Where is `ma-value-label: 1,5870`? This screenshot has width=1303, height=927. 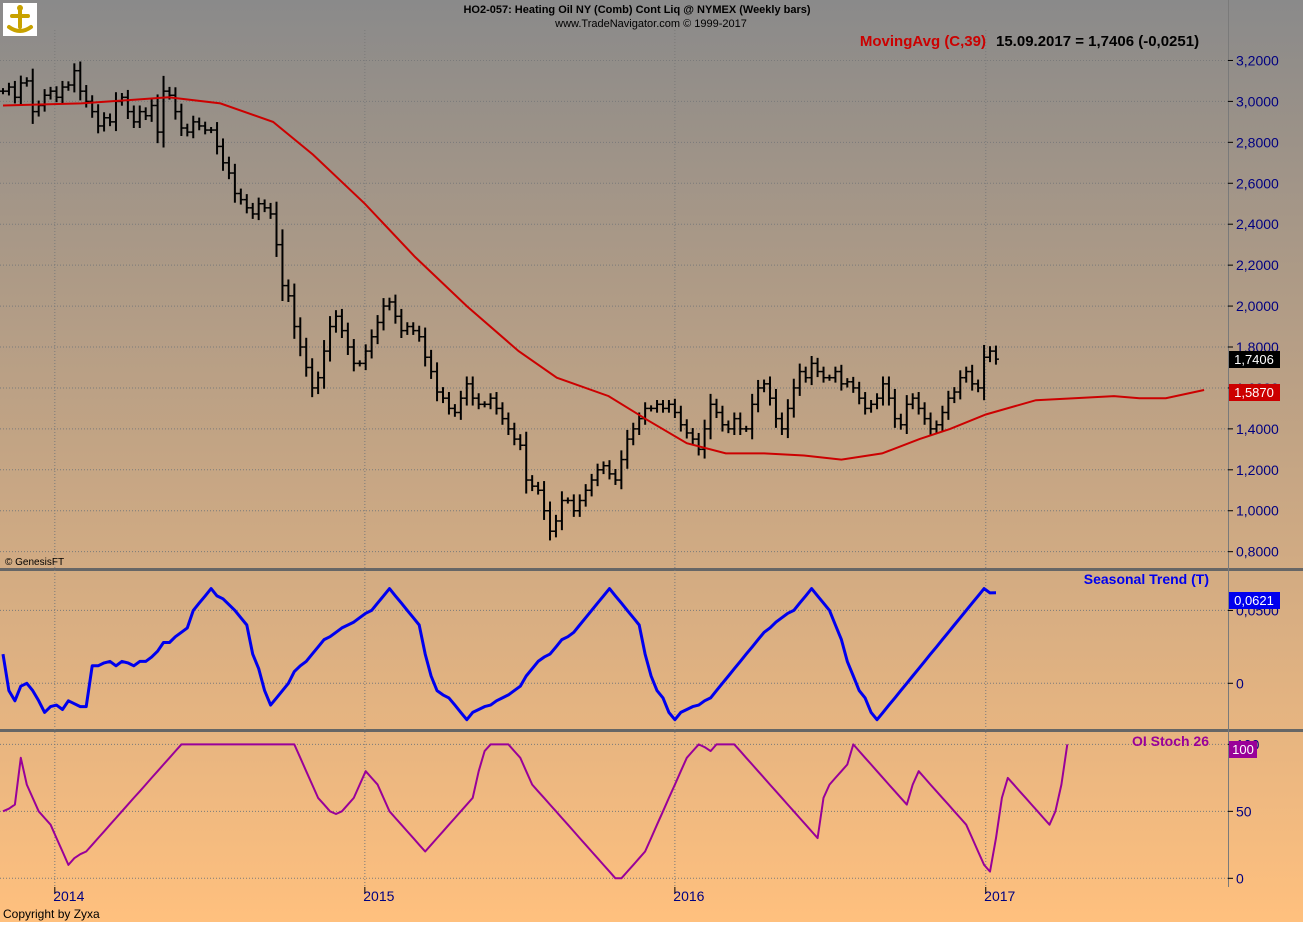
ma-value-label: 1,5870 is located at coordinates (1254, 392).